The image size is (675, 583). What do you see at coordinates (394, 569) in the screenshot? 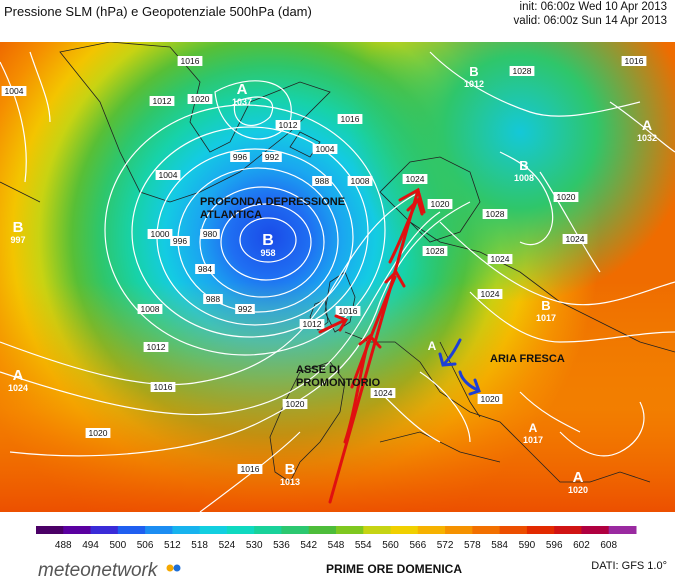
I see `forecast-note: PRIME ORE DOMENICA` at bounding box center [394, 569].